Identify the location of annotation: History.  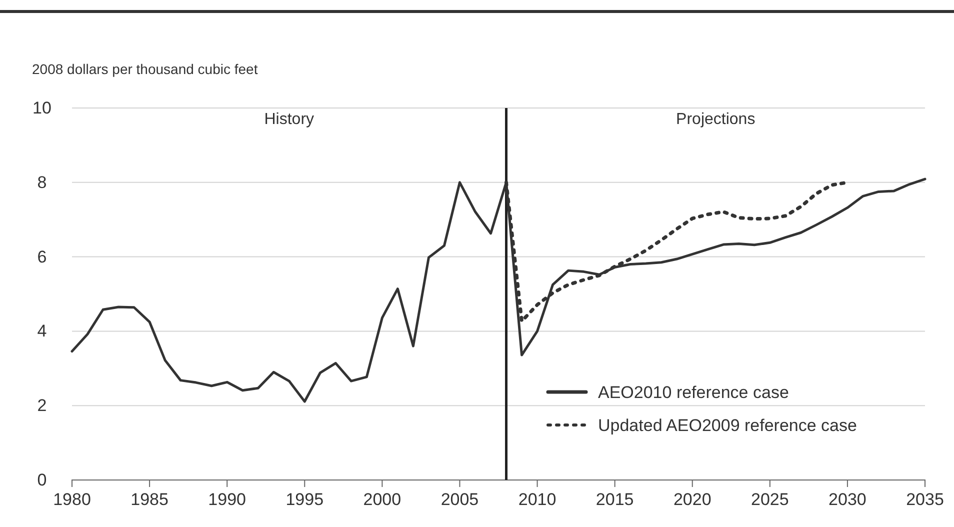
(289, 119).